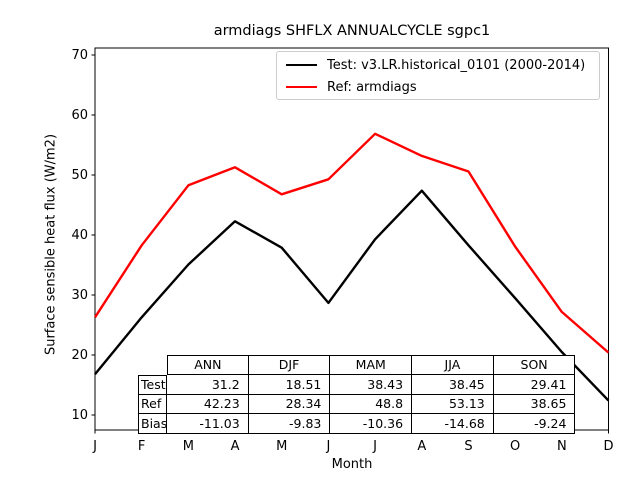 The height and width of the screenshot is (480, 640). Describe the element at coordinates (453, 424) in the screenshot. I see `table-cell: -14.68` at that location.